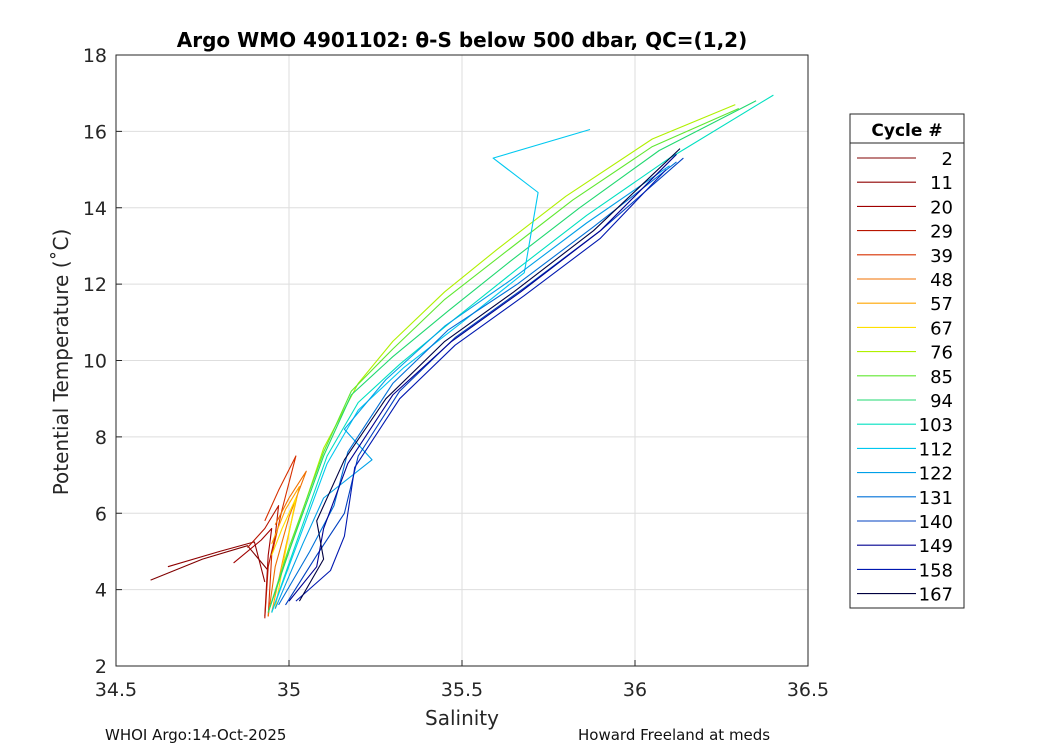 This screenshot has width=1050, height=750. I want to click on y-tick-label: 14, so click(95, 209).